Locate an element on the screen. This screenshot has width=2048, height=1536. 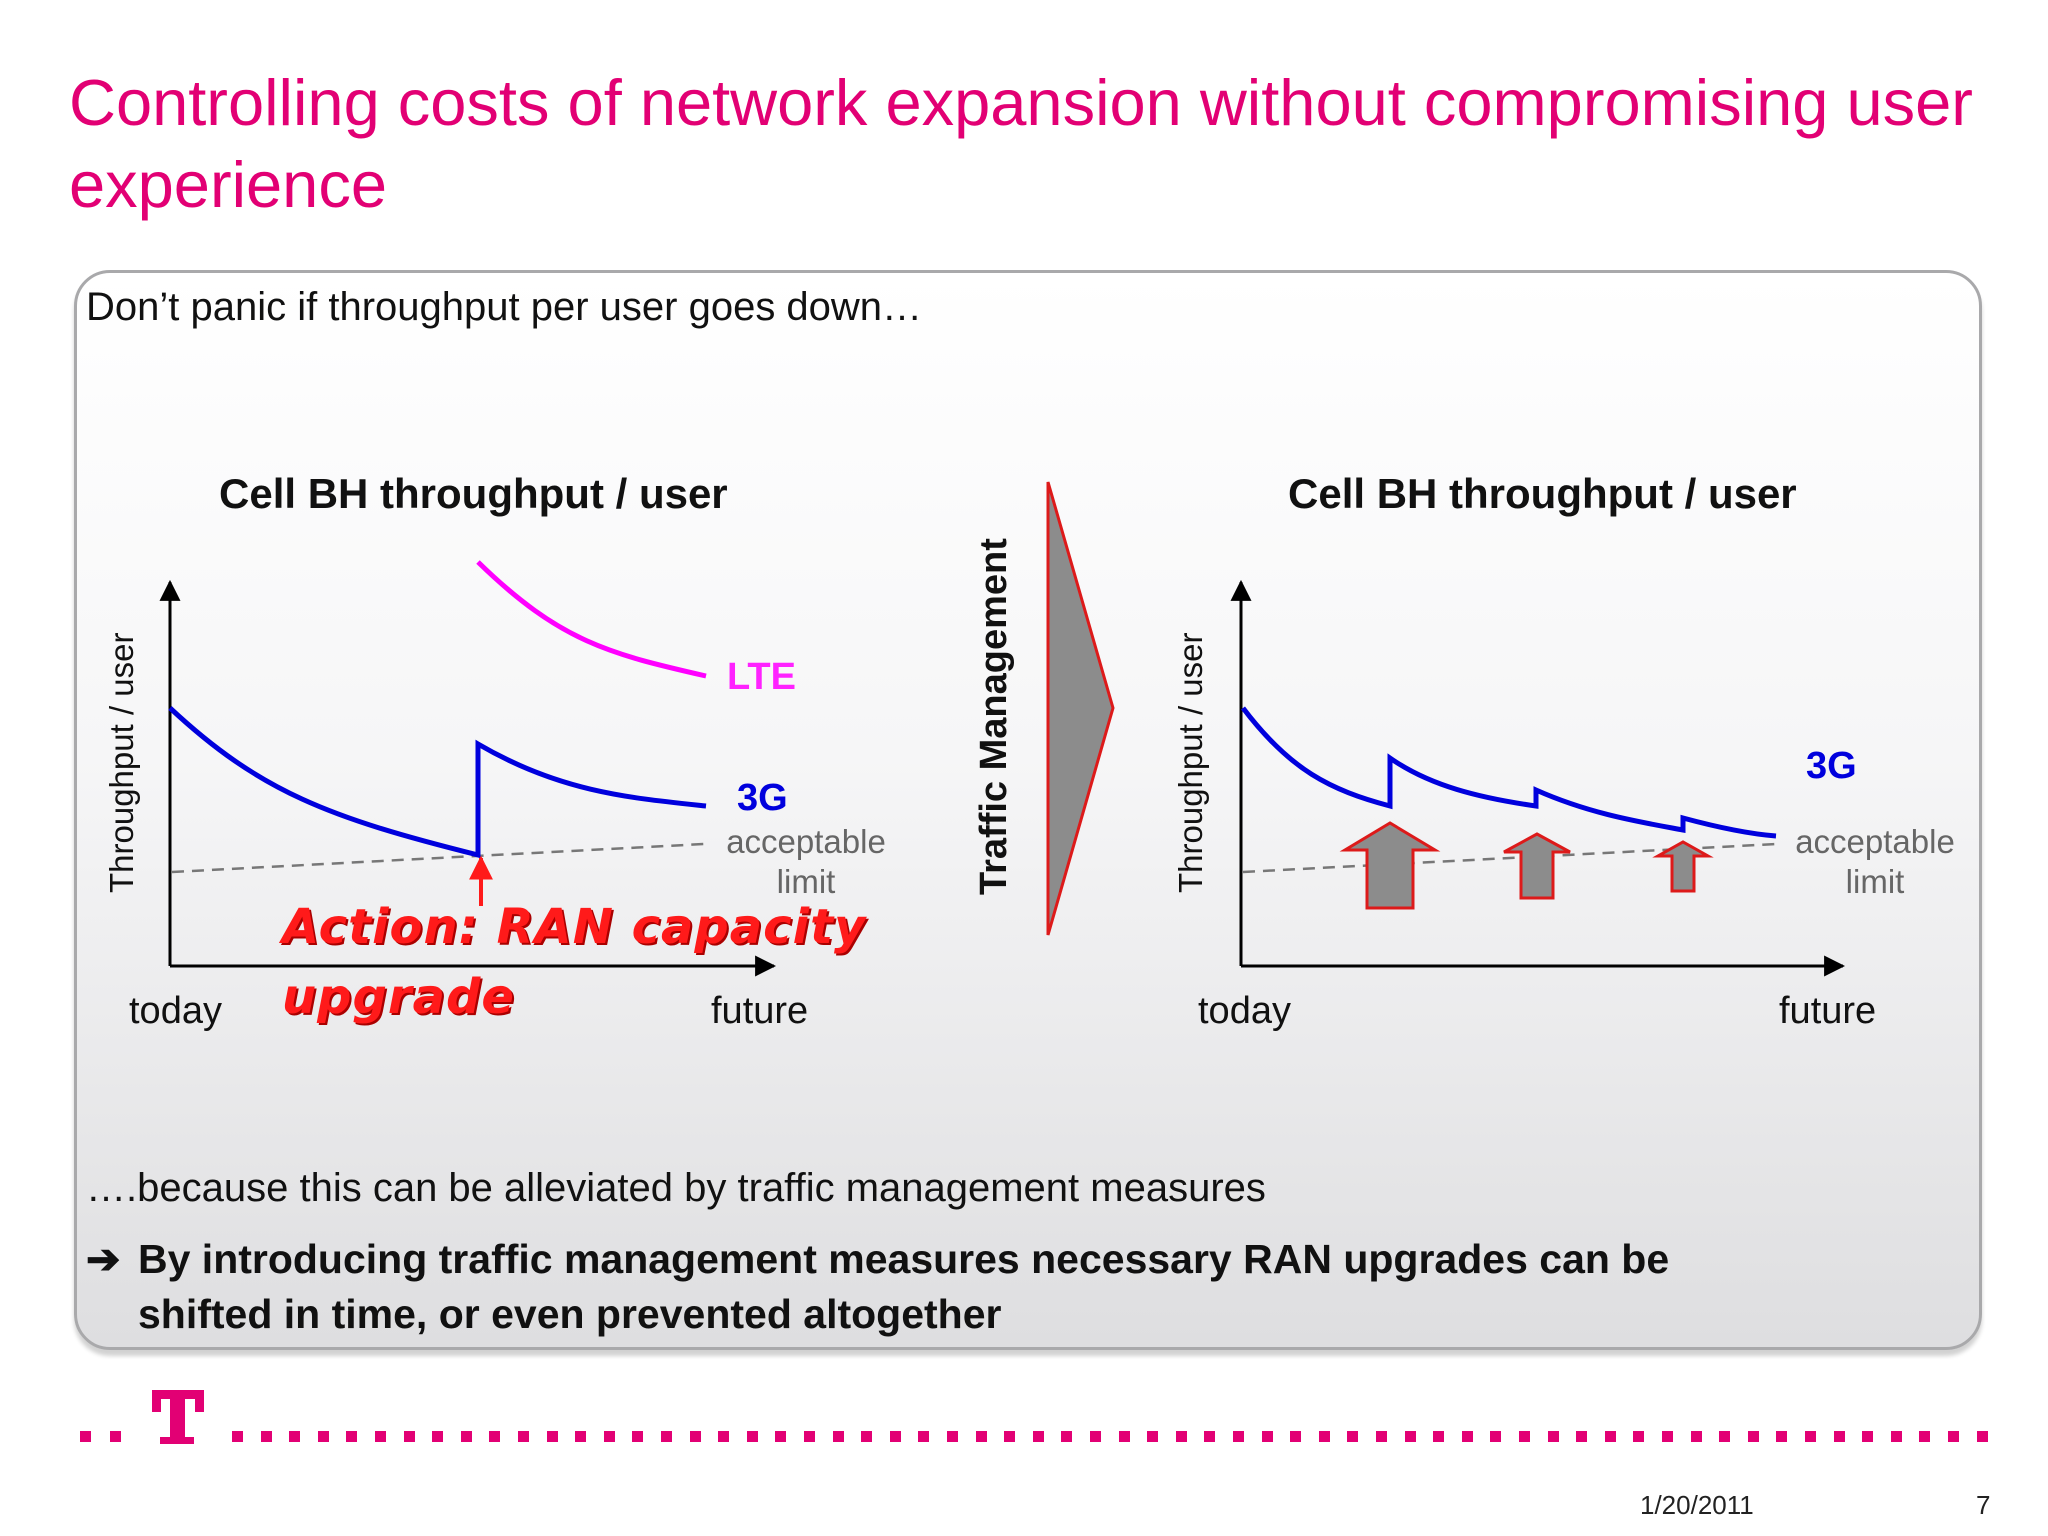
action-annotation: Action: RAN capacity upgrade is located at coordinates (592, 962).